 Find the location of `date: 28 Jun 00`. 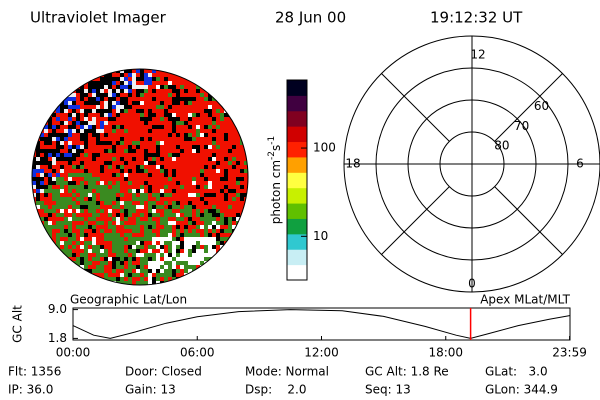

date: 28 Jun 00 is located at coordinates (310, 18).